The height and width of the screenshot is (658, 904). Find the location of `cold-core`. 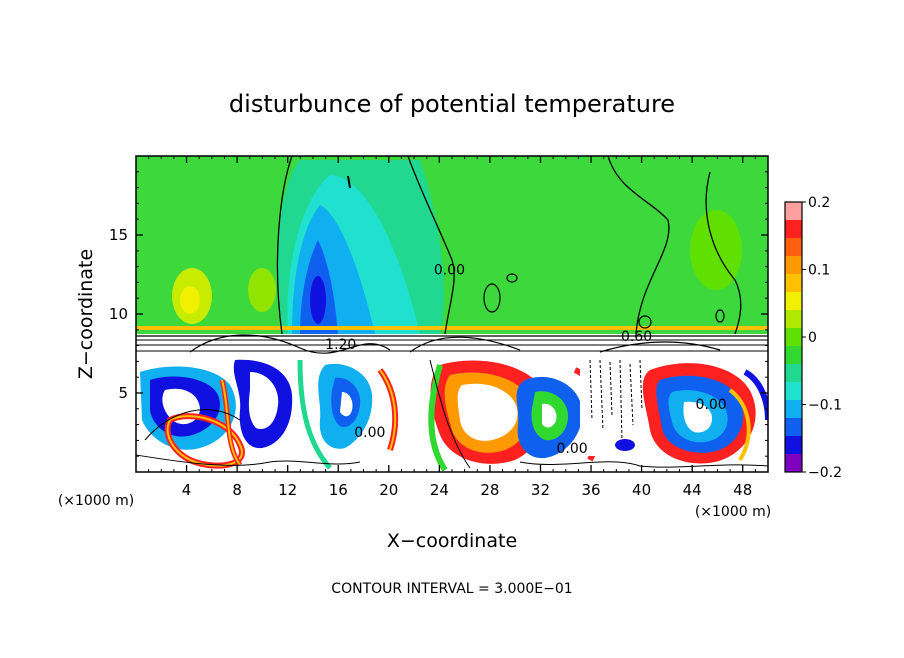

cold-core is located at coordinates (318, 300).